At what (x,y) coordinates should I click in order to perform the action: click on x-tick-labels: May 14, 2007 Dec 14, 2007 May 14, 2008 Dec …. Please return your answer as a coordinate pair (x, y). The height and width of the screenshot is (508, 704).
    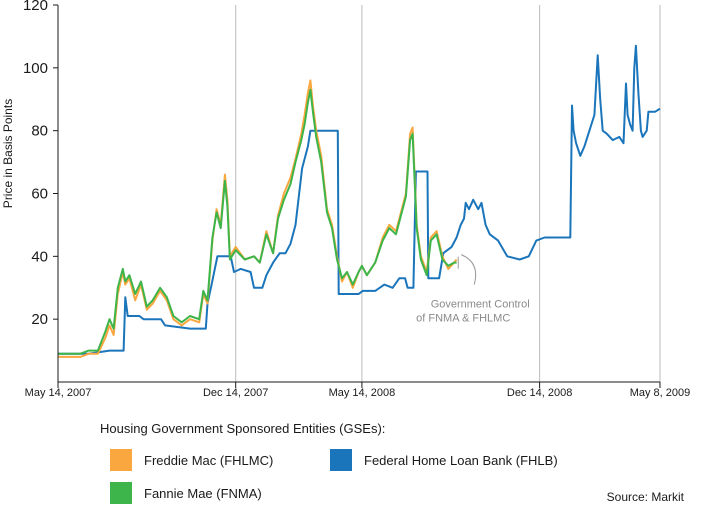
    Looking at the image, I should click on (358, 390).